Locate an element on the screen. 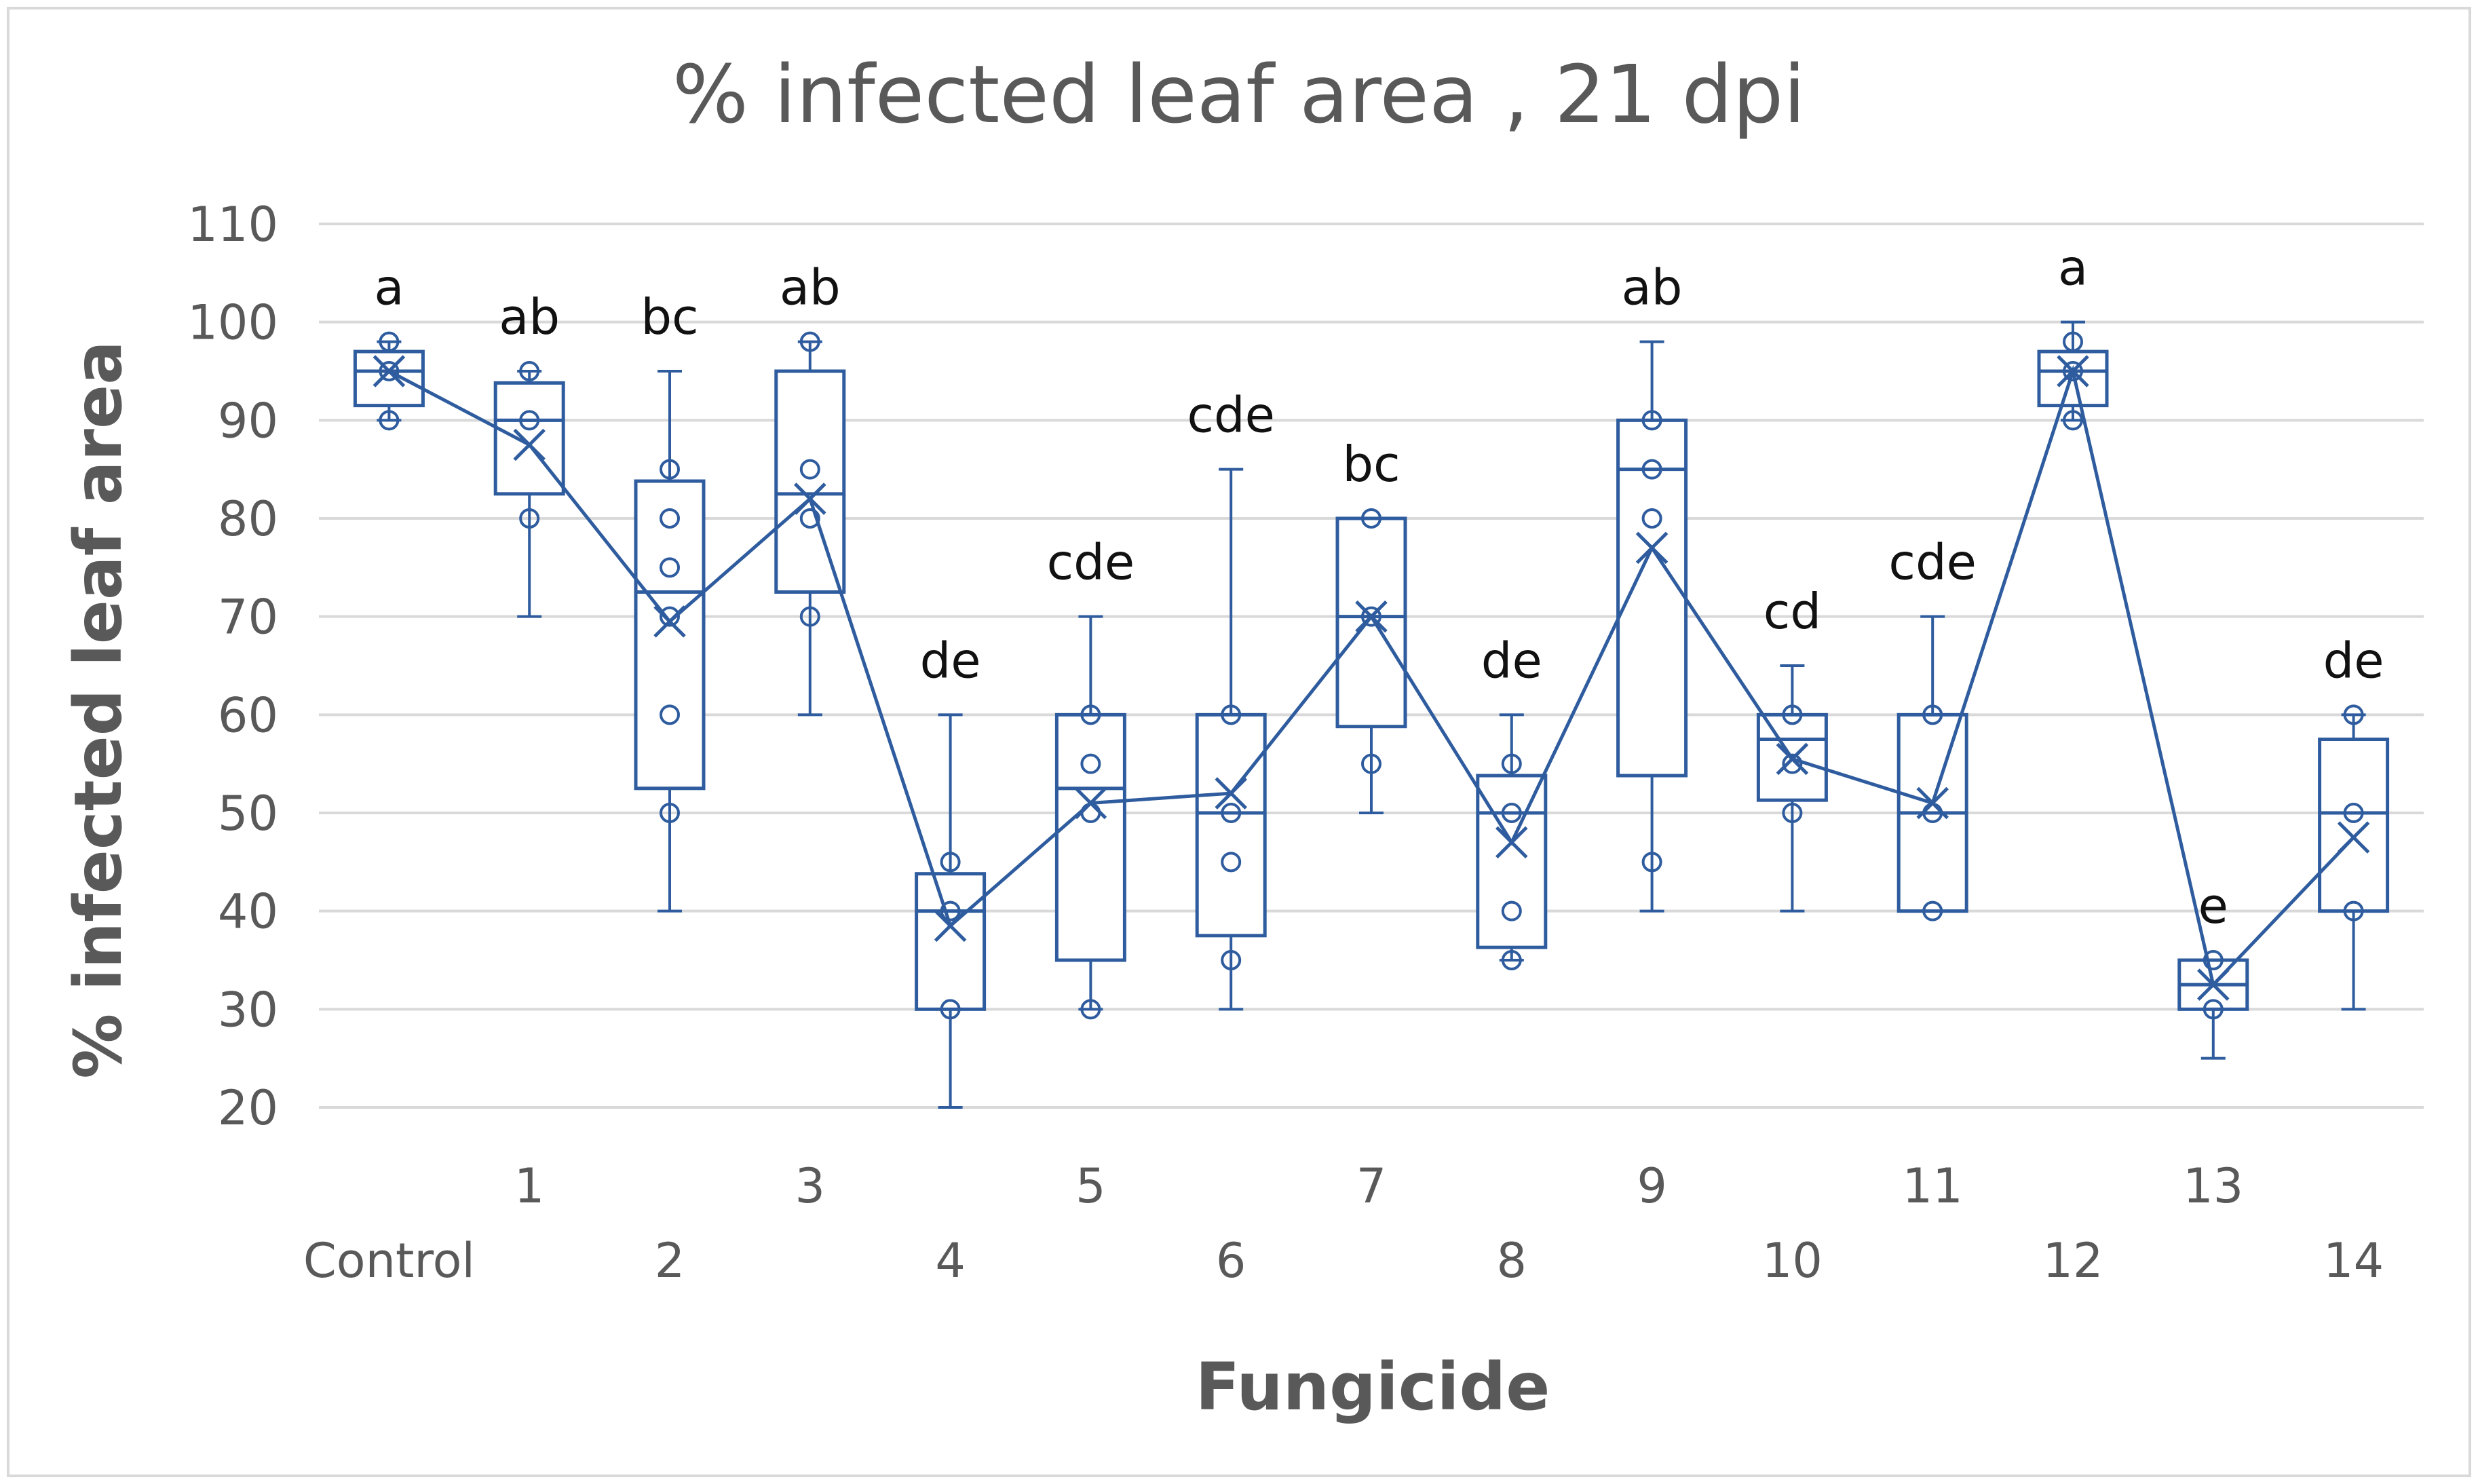 This screenshot has height=1484, width=2478. y-tick-label: 30 is located at coordinates (248, 1010).